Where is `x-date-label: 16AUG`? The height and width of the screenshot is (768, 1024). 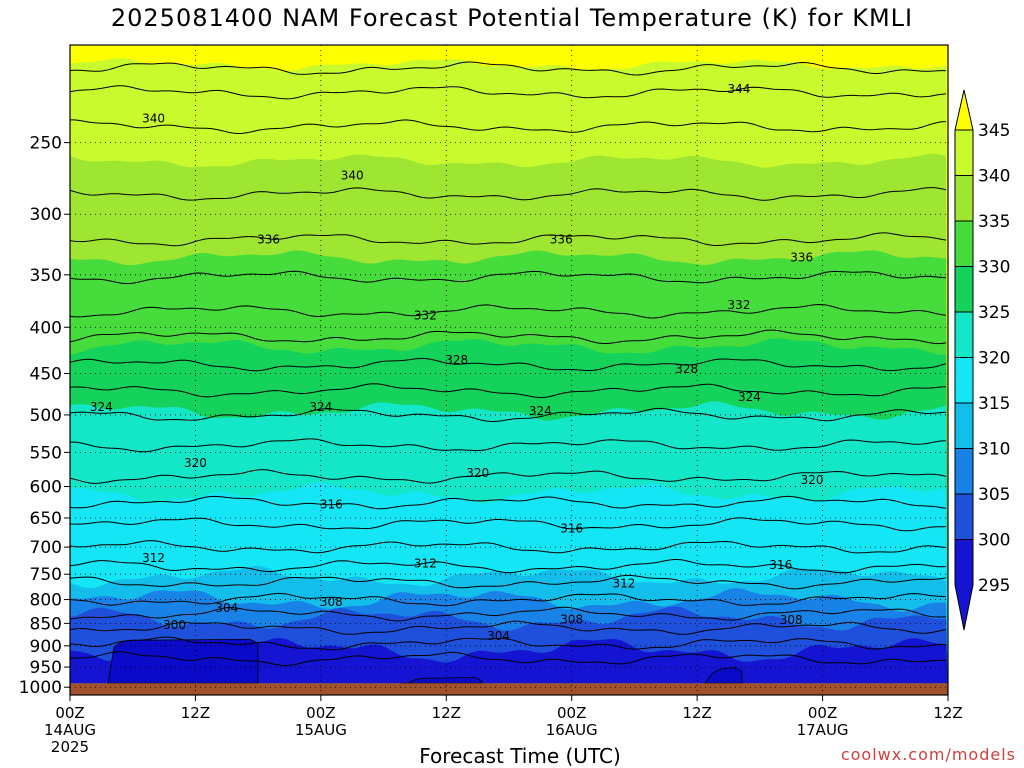
x-date-label: 16AUG is located at coordinates (572, 730).